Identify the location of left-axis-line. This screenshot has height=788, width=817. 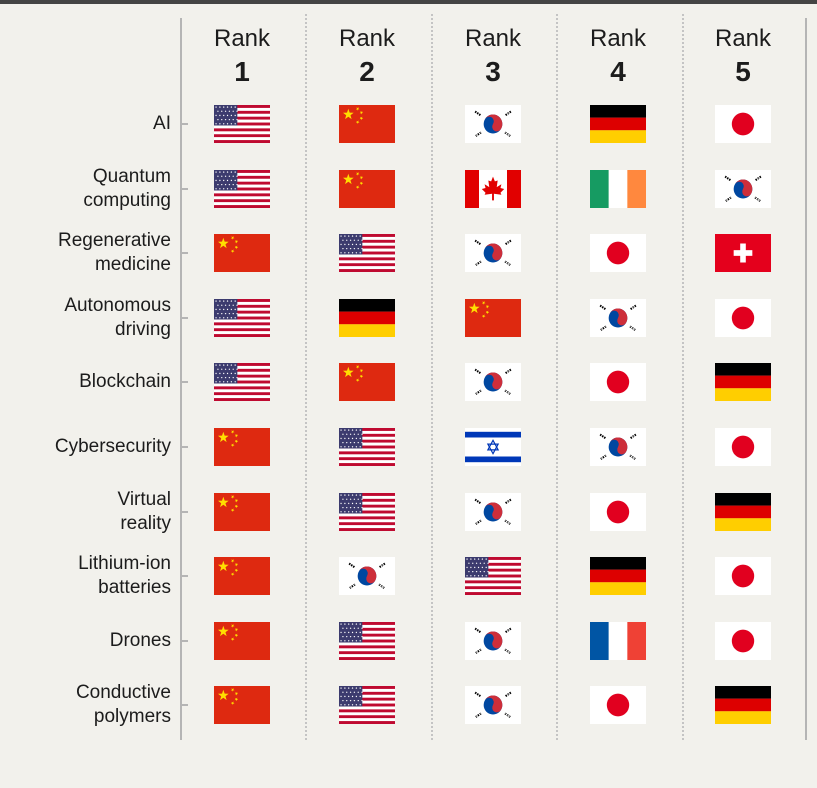
(181, 379).